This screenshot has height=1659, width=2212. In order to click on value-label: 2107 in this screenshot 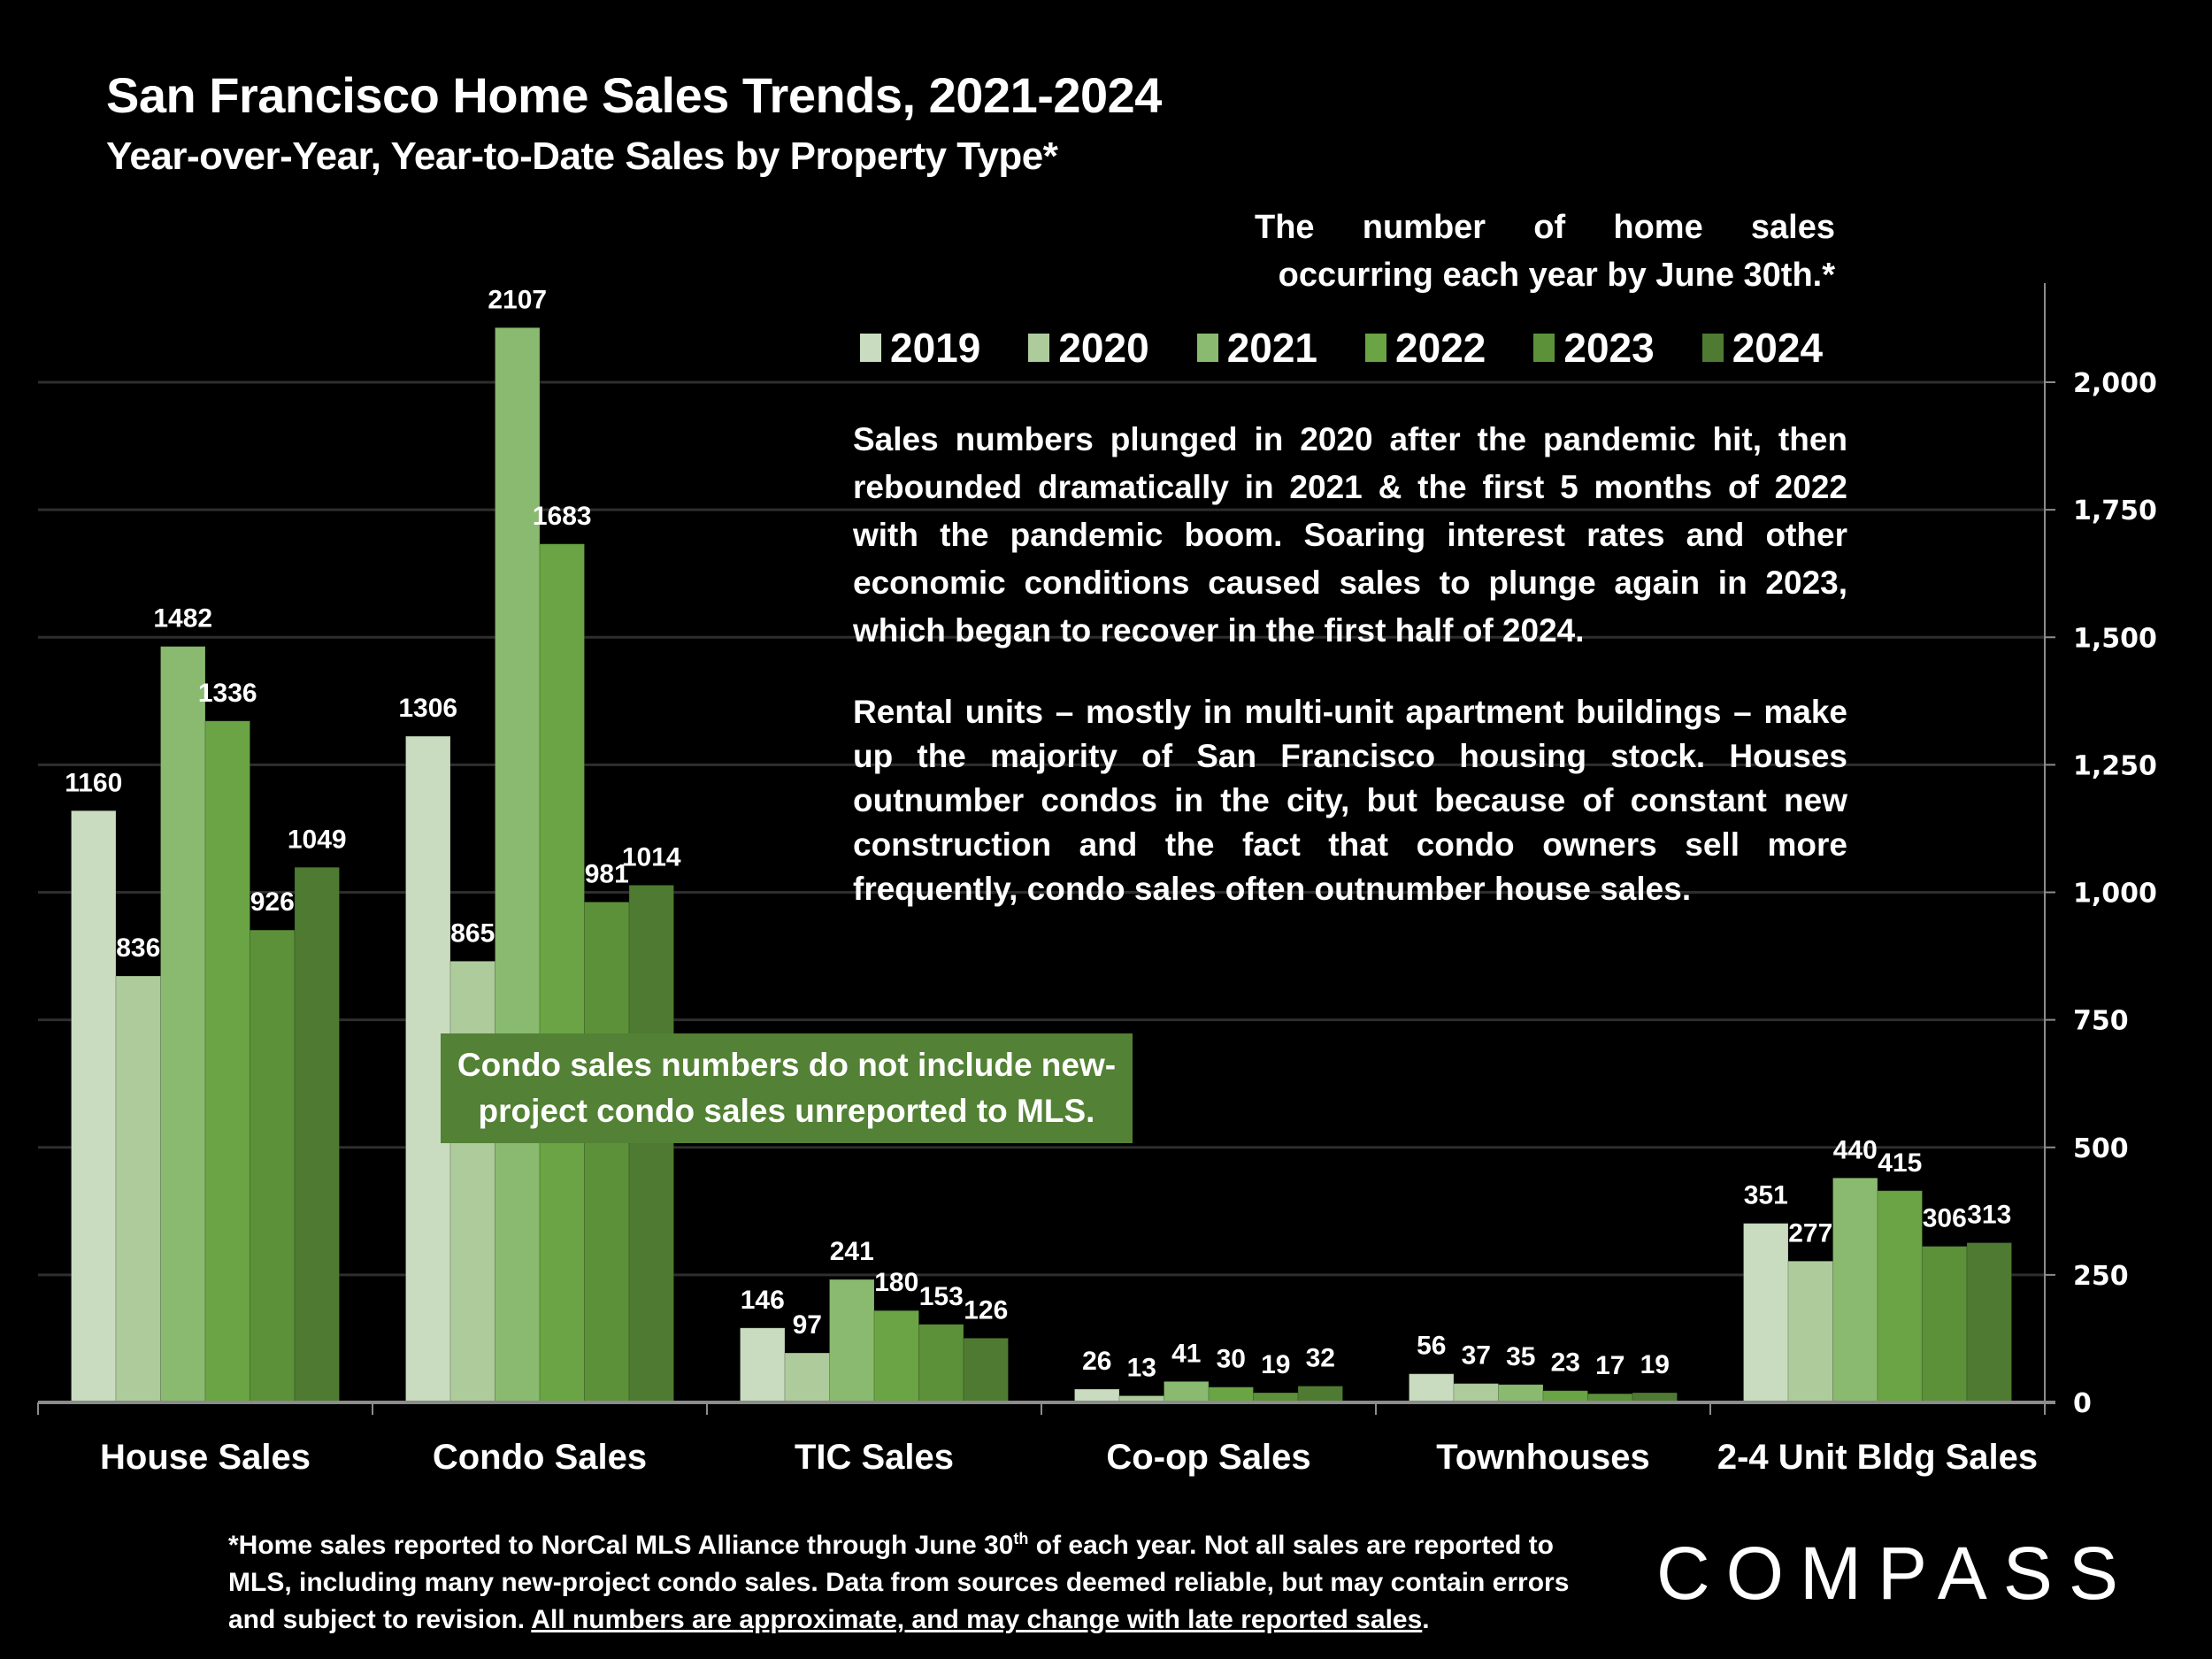, I will do `click(517, 299)`.